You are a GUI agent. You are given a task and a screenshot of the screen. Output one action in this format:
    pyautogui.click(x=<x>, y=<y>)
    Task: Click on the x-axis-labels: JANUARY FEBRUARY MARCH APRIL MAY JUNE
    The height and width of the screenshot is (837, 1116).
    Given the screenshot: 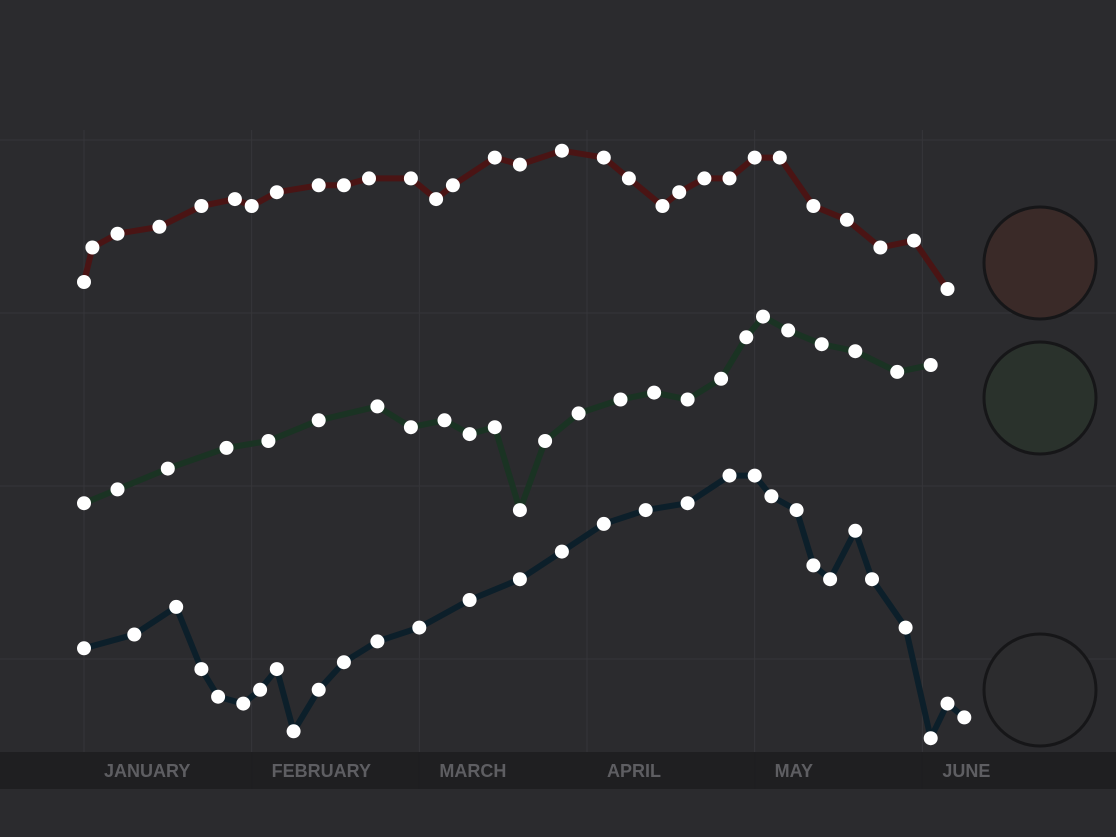 What is the action you would take?
    pyautogui.click(x=547, y=771)
    